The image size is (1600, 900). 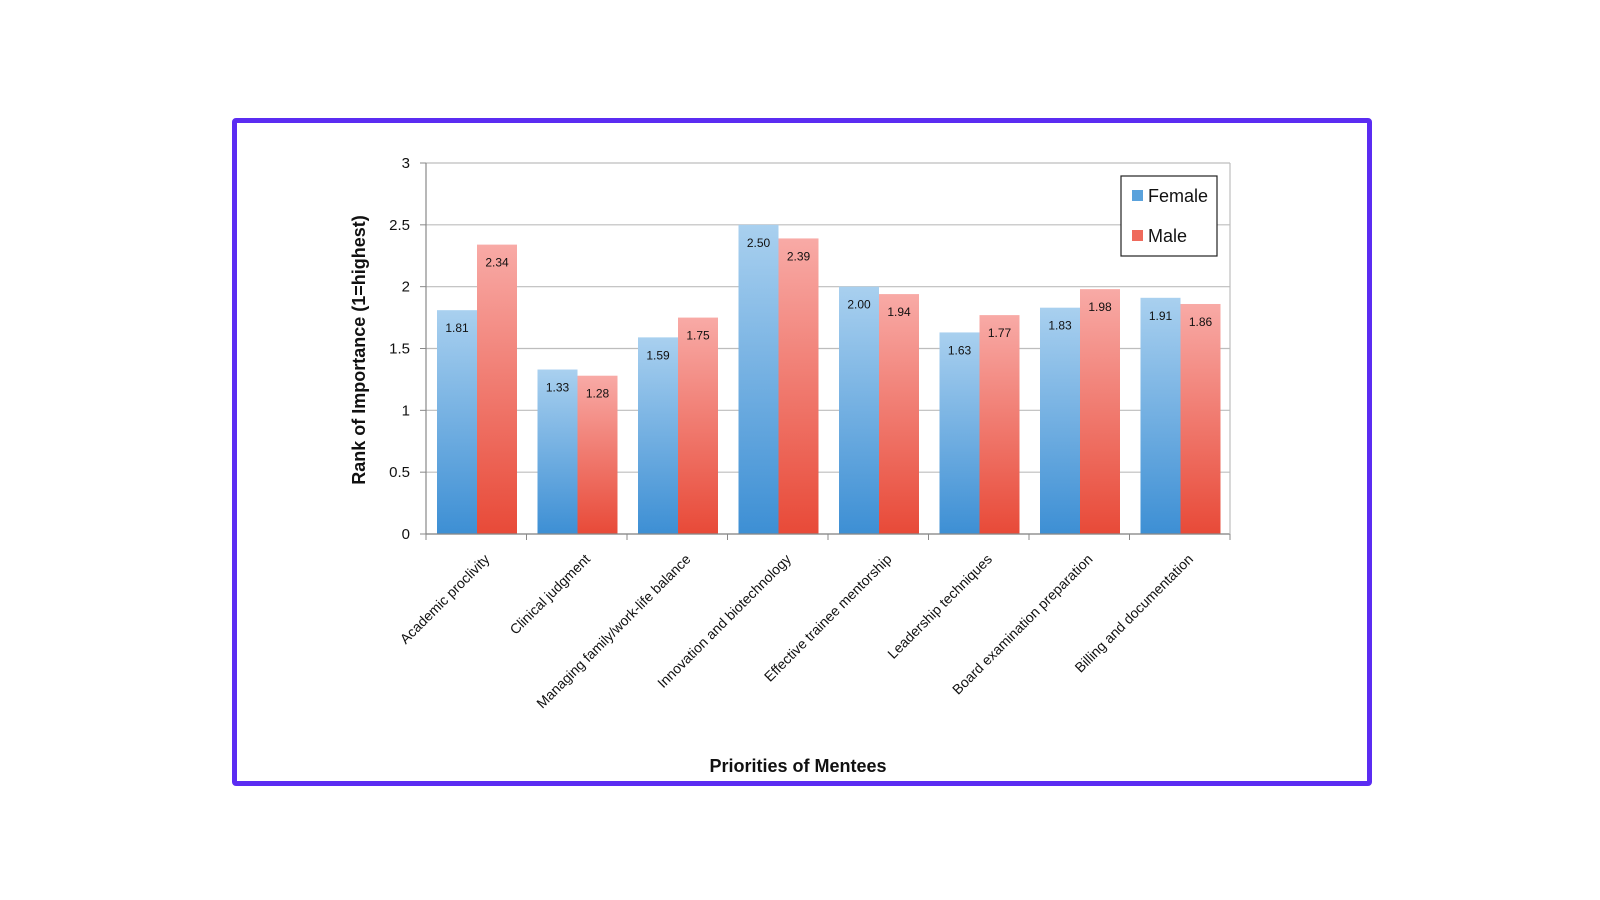 I want to click on data-label-female: 1.33, so click(x=558, y=388).